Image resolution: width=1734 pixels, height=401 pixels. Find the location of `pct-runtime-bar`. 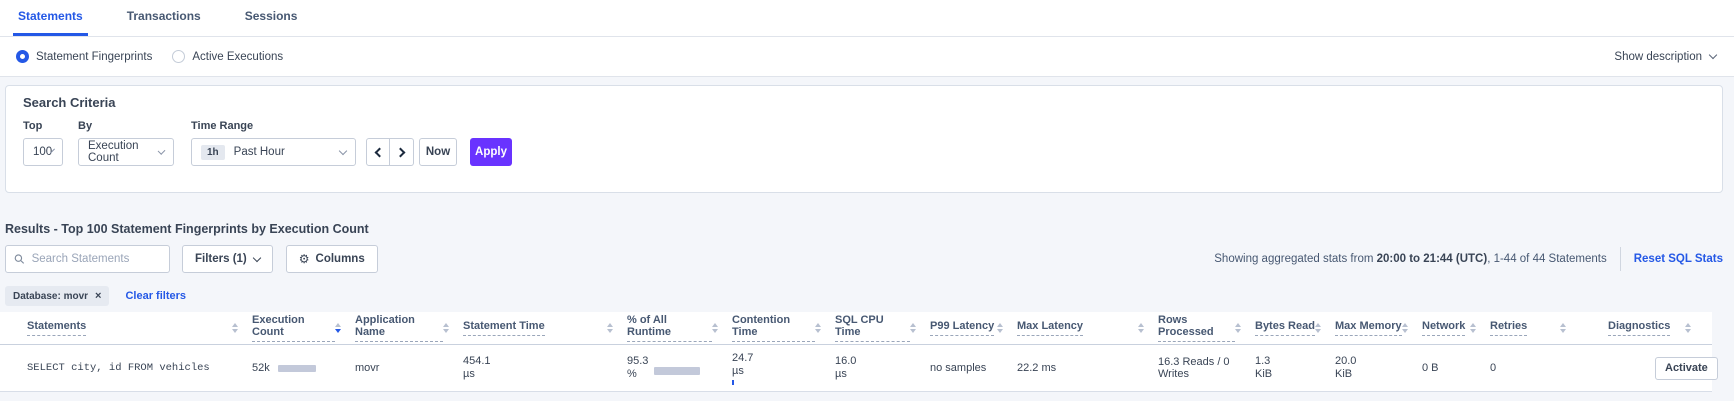

pct-runtime-bar is located at coordinates (677, 371).